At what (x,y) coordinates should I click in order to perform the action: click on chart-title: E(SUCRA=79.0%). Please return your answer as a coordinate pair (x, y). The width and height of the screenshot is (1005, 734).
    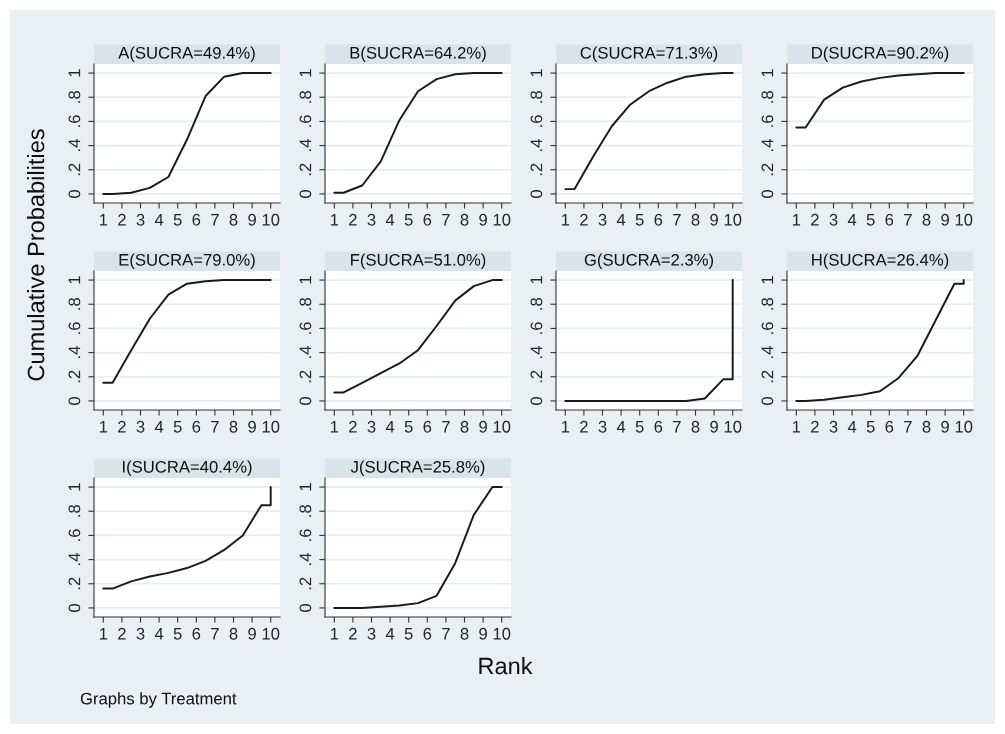
    Looking at the image, I should click on (187, 261).